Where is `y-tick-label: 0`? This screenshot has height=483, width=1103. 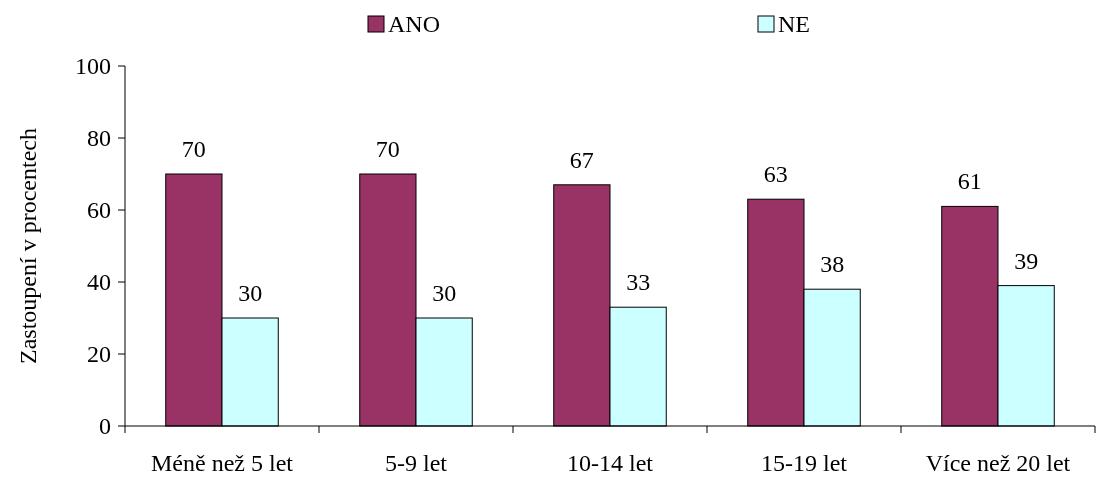 y-tick-label: 0 is located at coordinates (105, 426).